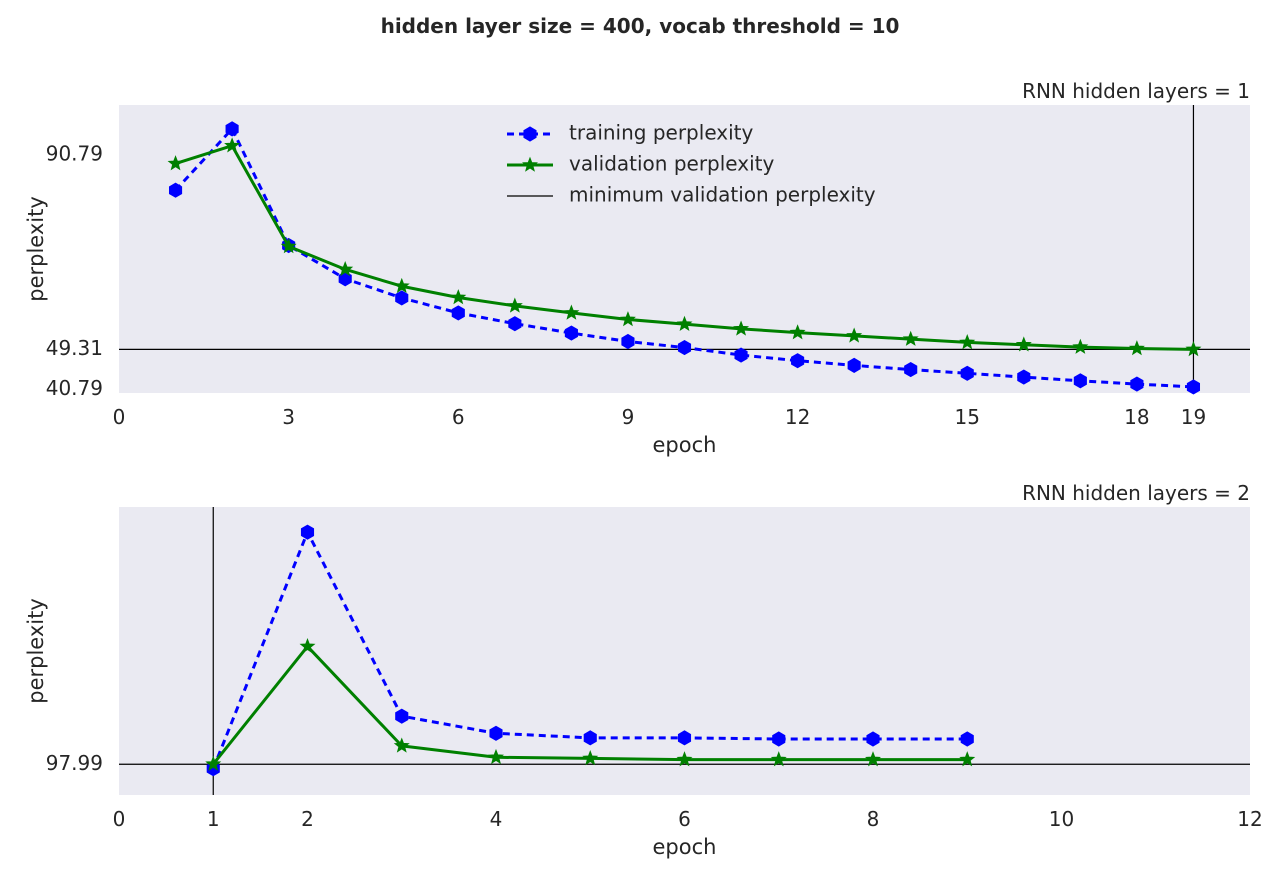 This screenshot has height=880, width=1280. What do you see at coordinates (74, 154) in the screenshot?
I see `y-tick-label: 90.79` at bounding box center [74, 154].